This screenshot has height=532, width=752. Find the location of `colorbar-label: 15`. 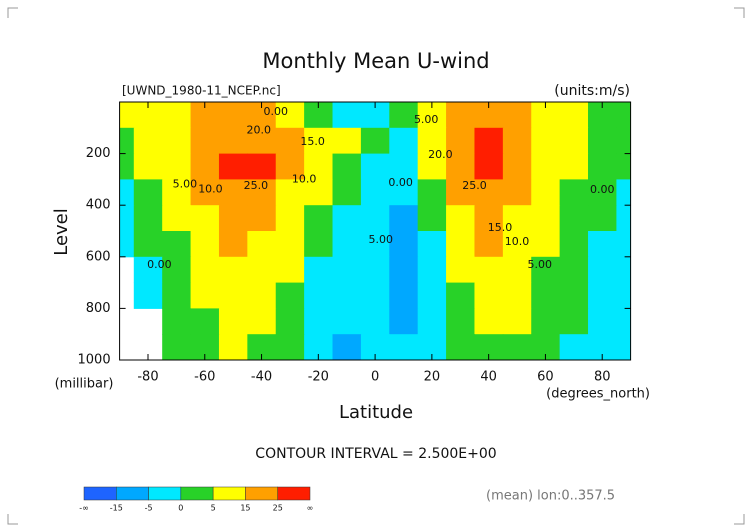

colorbar-label: 15 is located at coordinates (245, 508).